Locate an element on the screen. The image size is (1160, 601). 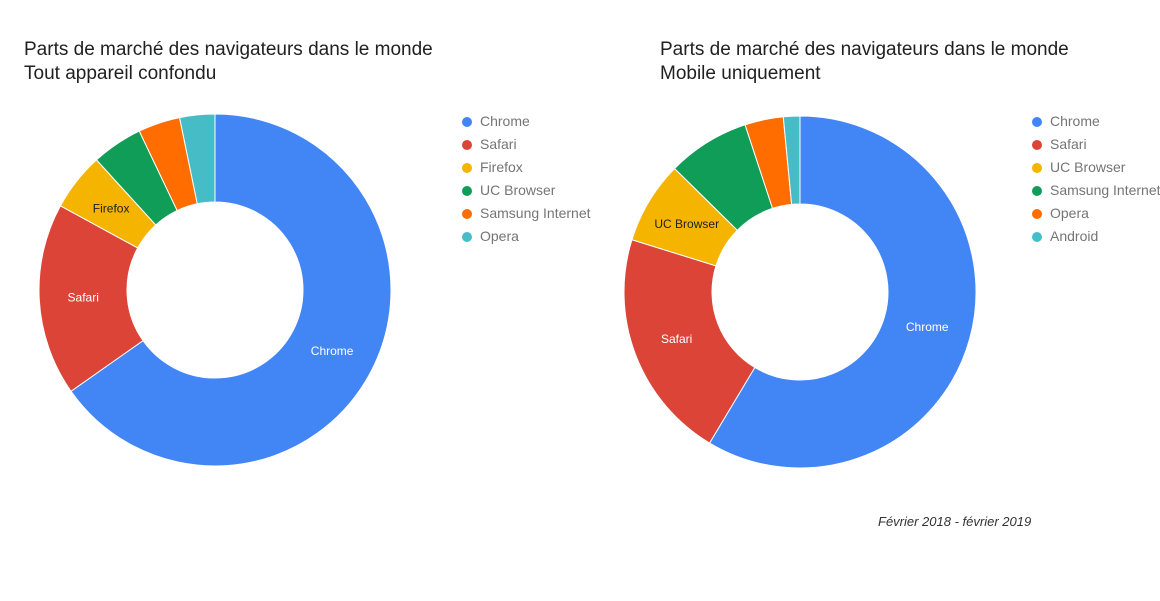
chart-title-line-2: Tout appareil confondu is located at coordinates (120, 73).